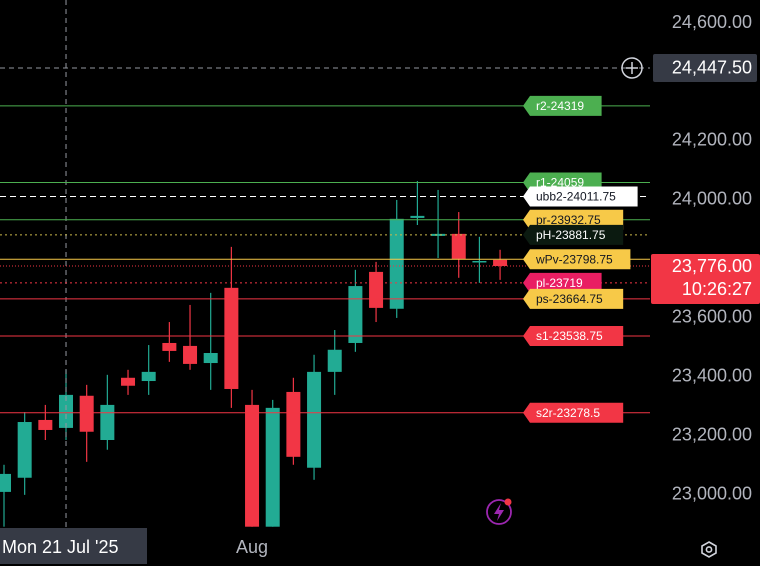 The image size is (760, 566). I want to click on y-tick-label: 23,200.00, so click(712, 435).